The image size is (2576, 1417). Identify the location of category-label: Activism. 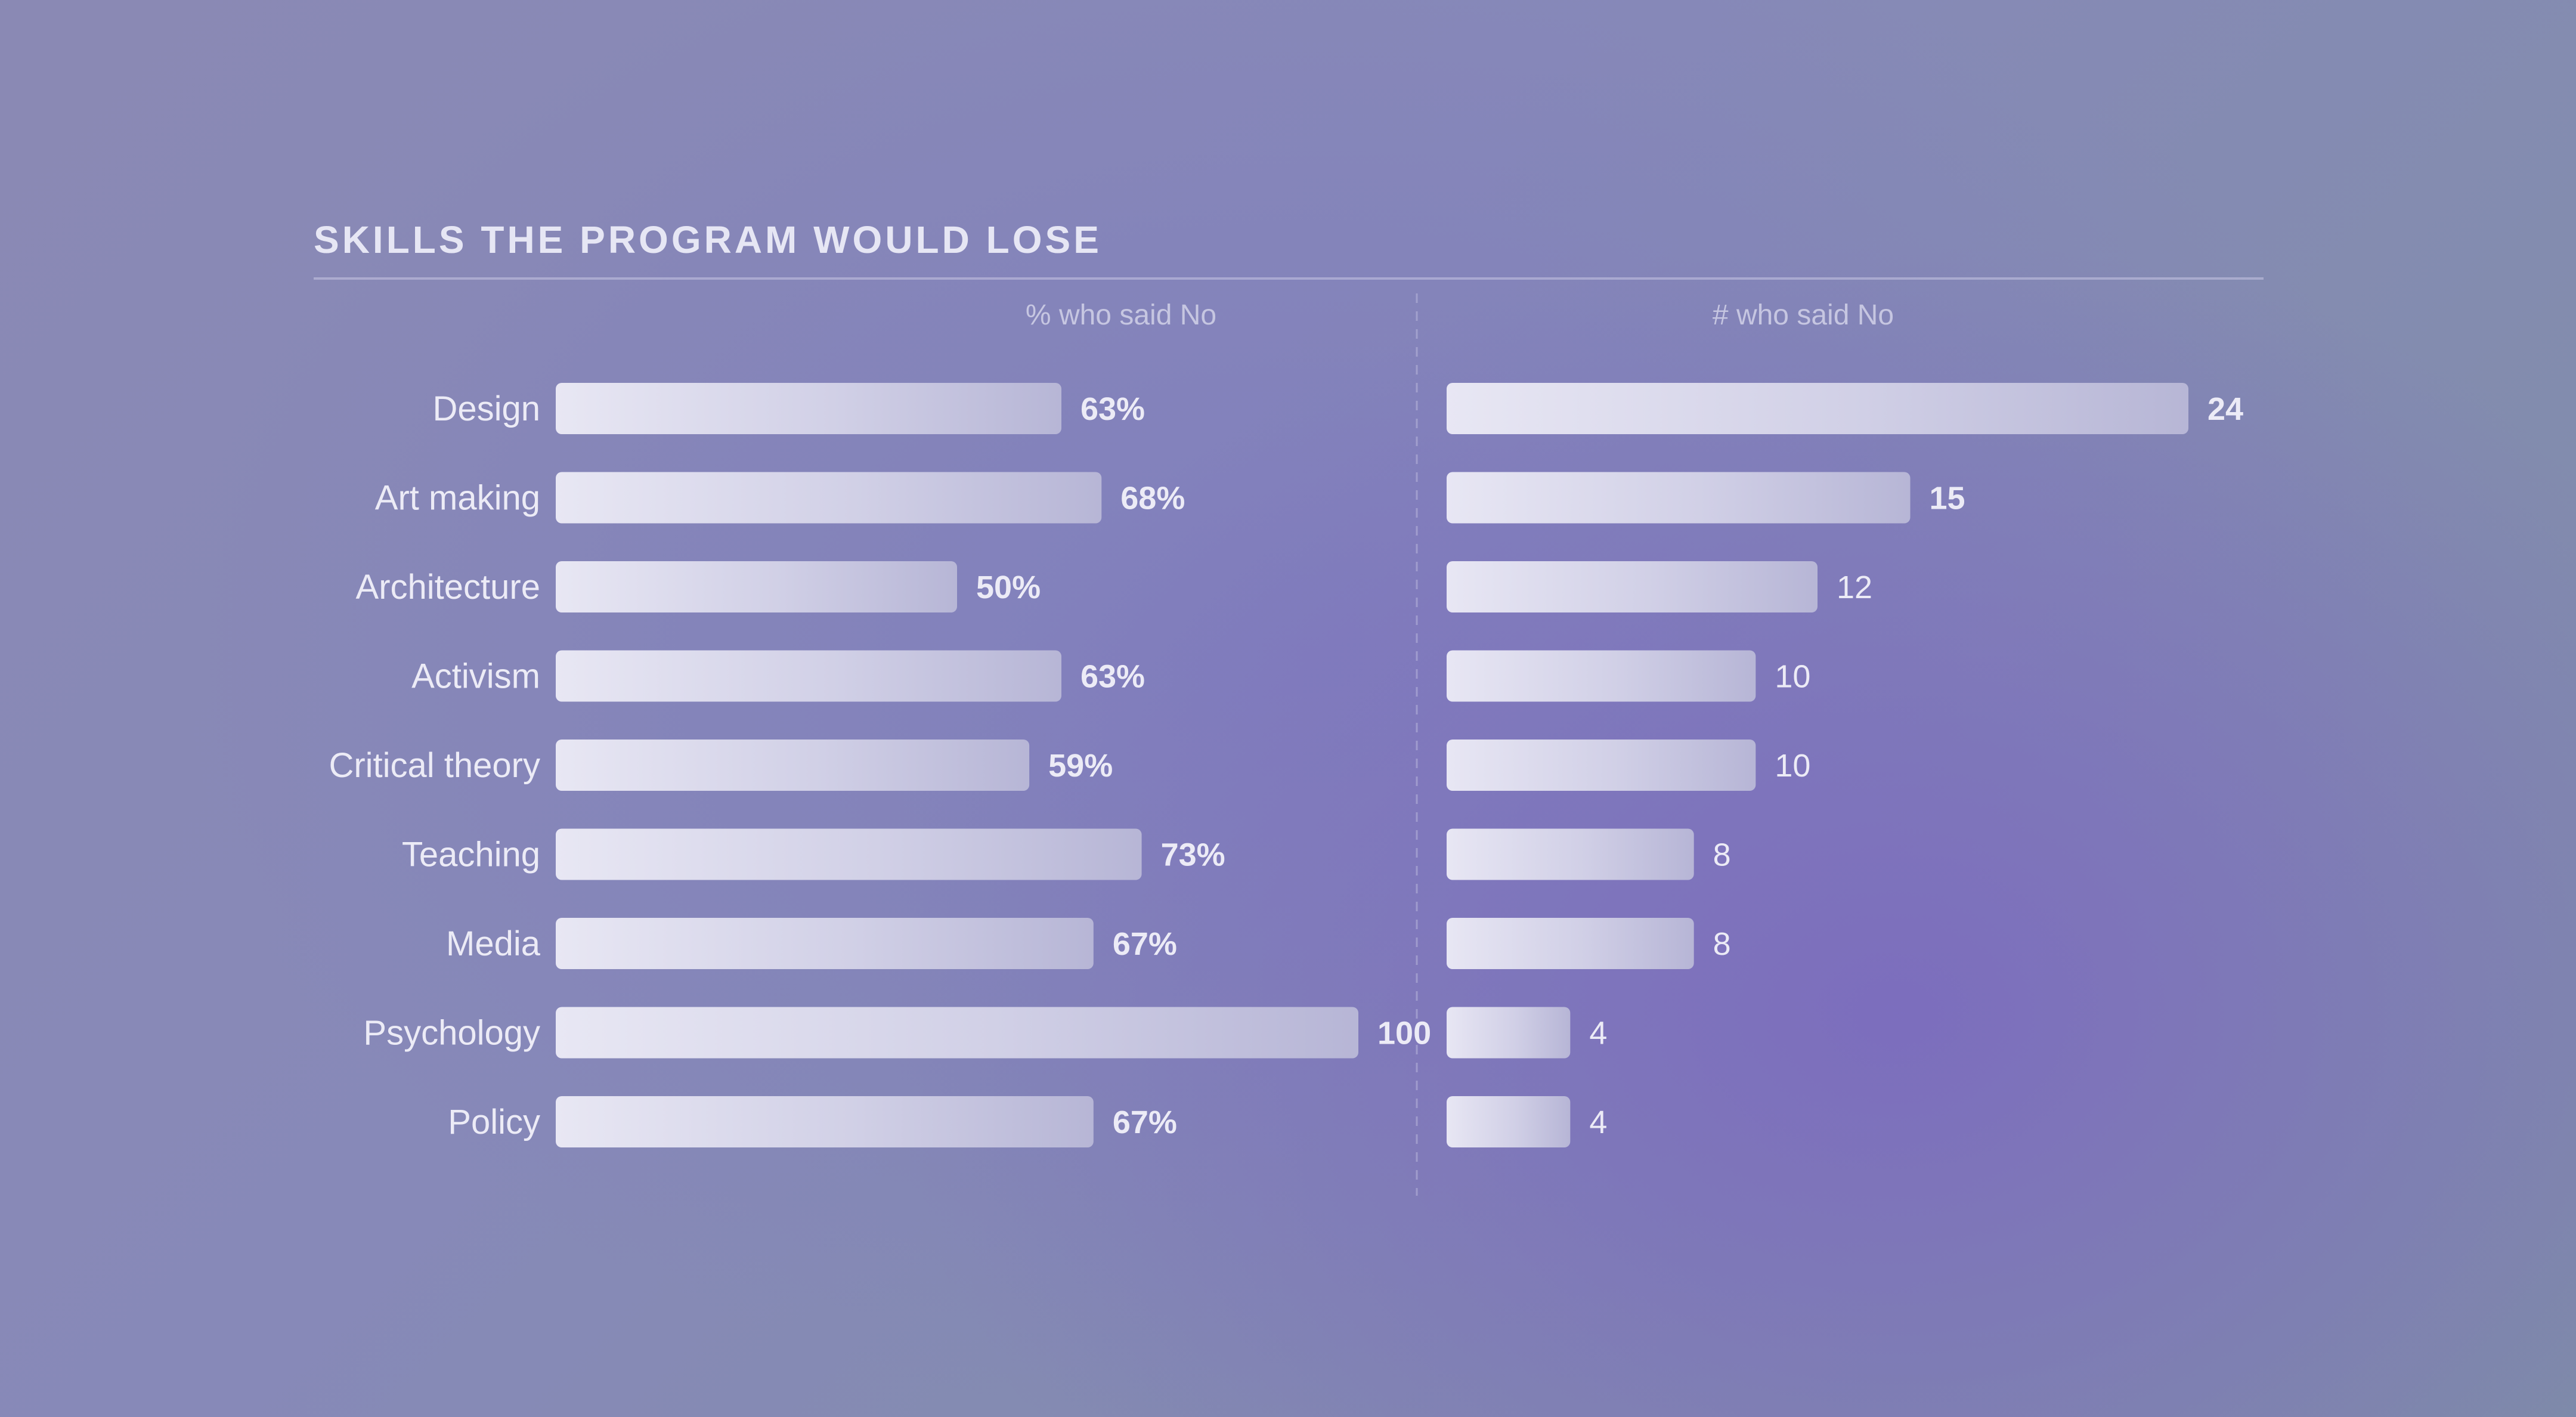
(476, 676).